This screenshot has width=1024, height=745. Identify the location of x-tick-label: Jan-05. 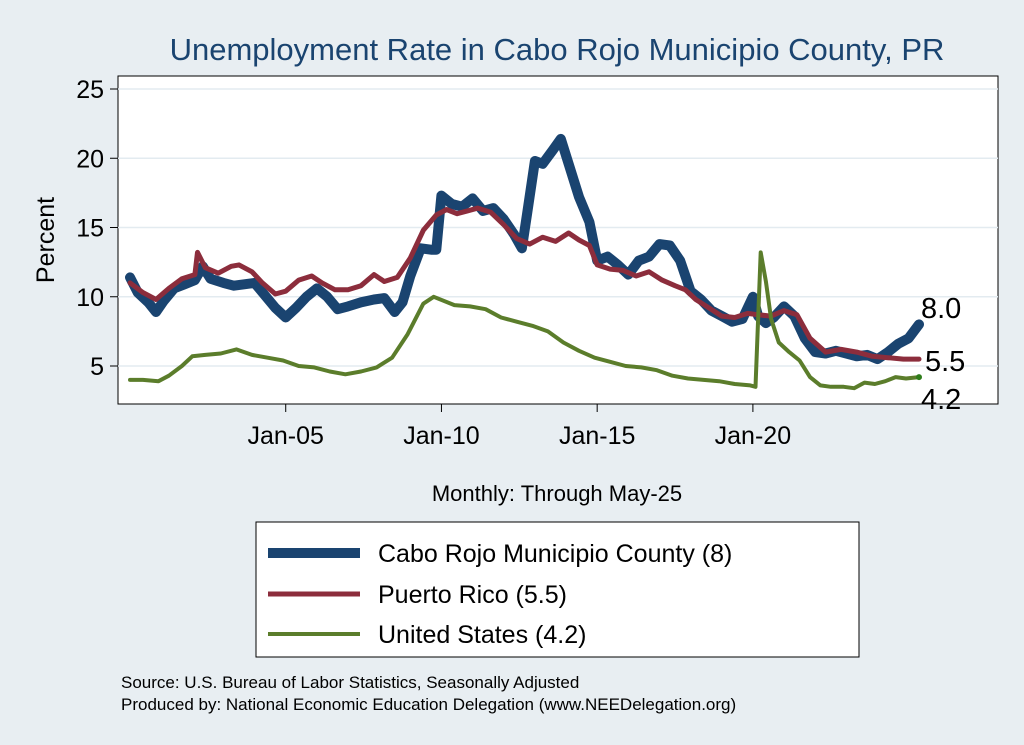
(285, 436).